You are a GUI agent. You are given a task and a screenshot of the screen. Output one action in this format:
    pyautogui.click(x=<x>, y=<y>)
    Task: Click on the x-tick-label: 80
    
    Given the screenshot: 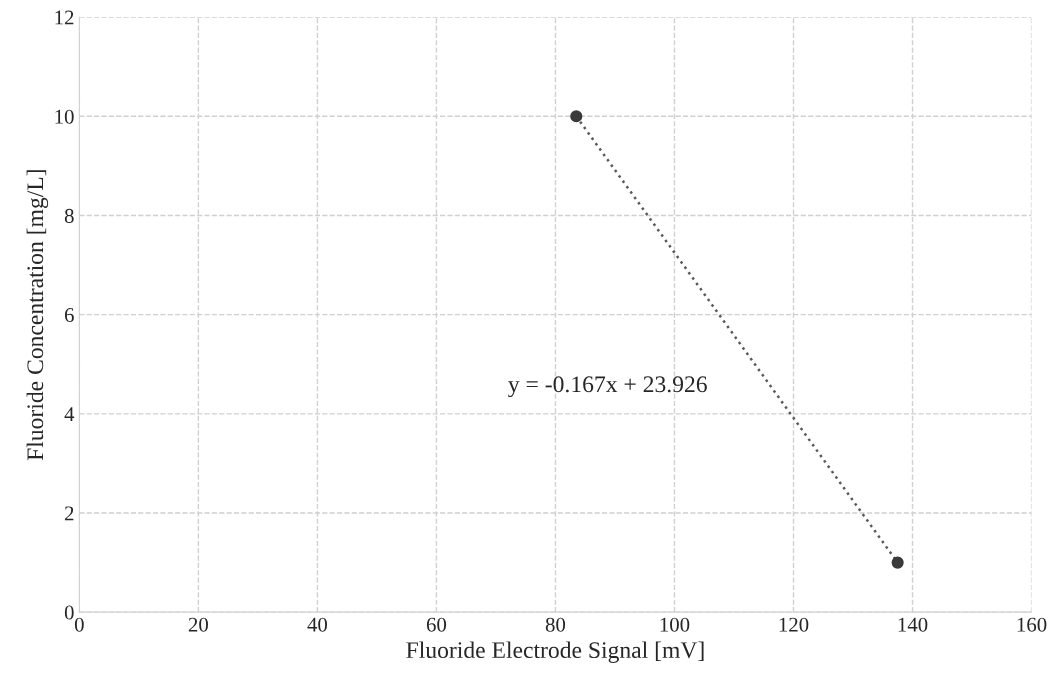 What is the action you would take?
    pyautogui.click(x=555, y=624)
    